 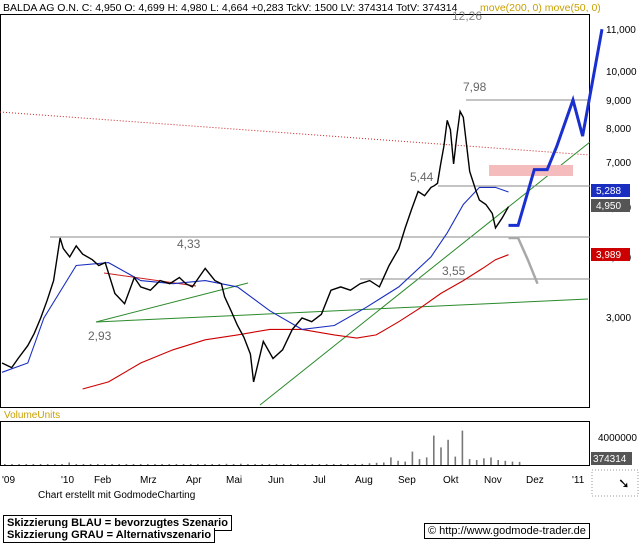 What do you see at coordinates (319, 480) in the screenshot?
I see `x-tick-label: Jul` at bounding box center [319, 480].